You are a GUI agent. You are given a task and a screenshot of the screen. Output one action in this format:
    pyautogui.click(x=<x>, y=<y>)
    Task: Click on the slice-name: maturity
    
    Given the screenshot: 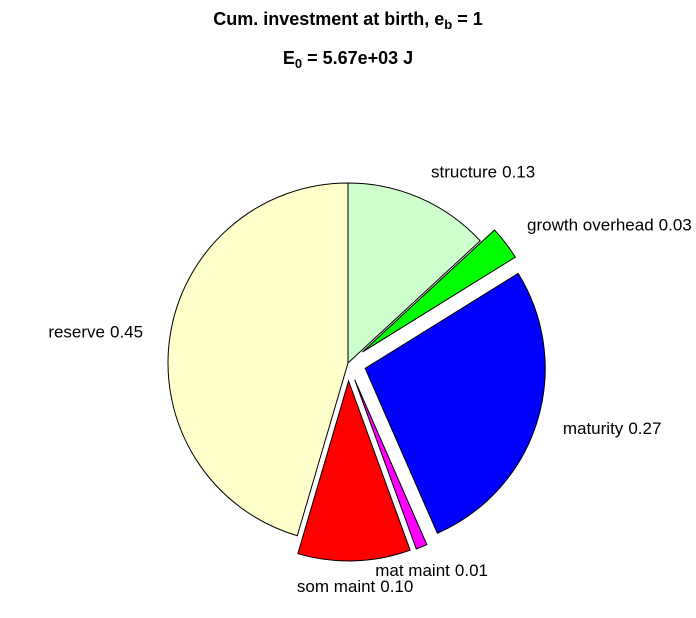 What is the action you would take?
    pyautogui.click(x=593, y=428)
    